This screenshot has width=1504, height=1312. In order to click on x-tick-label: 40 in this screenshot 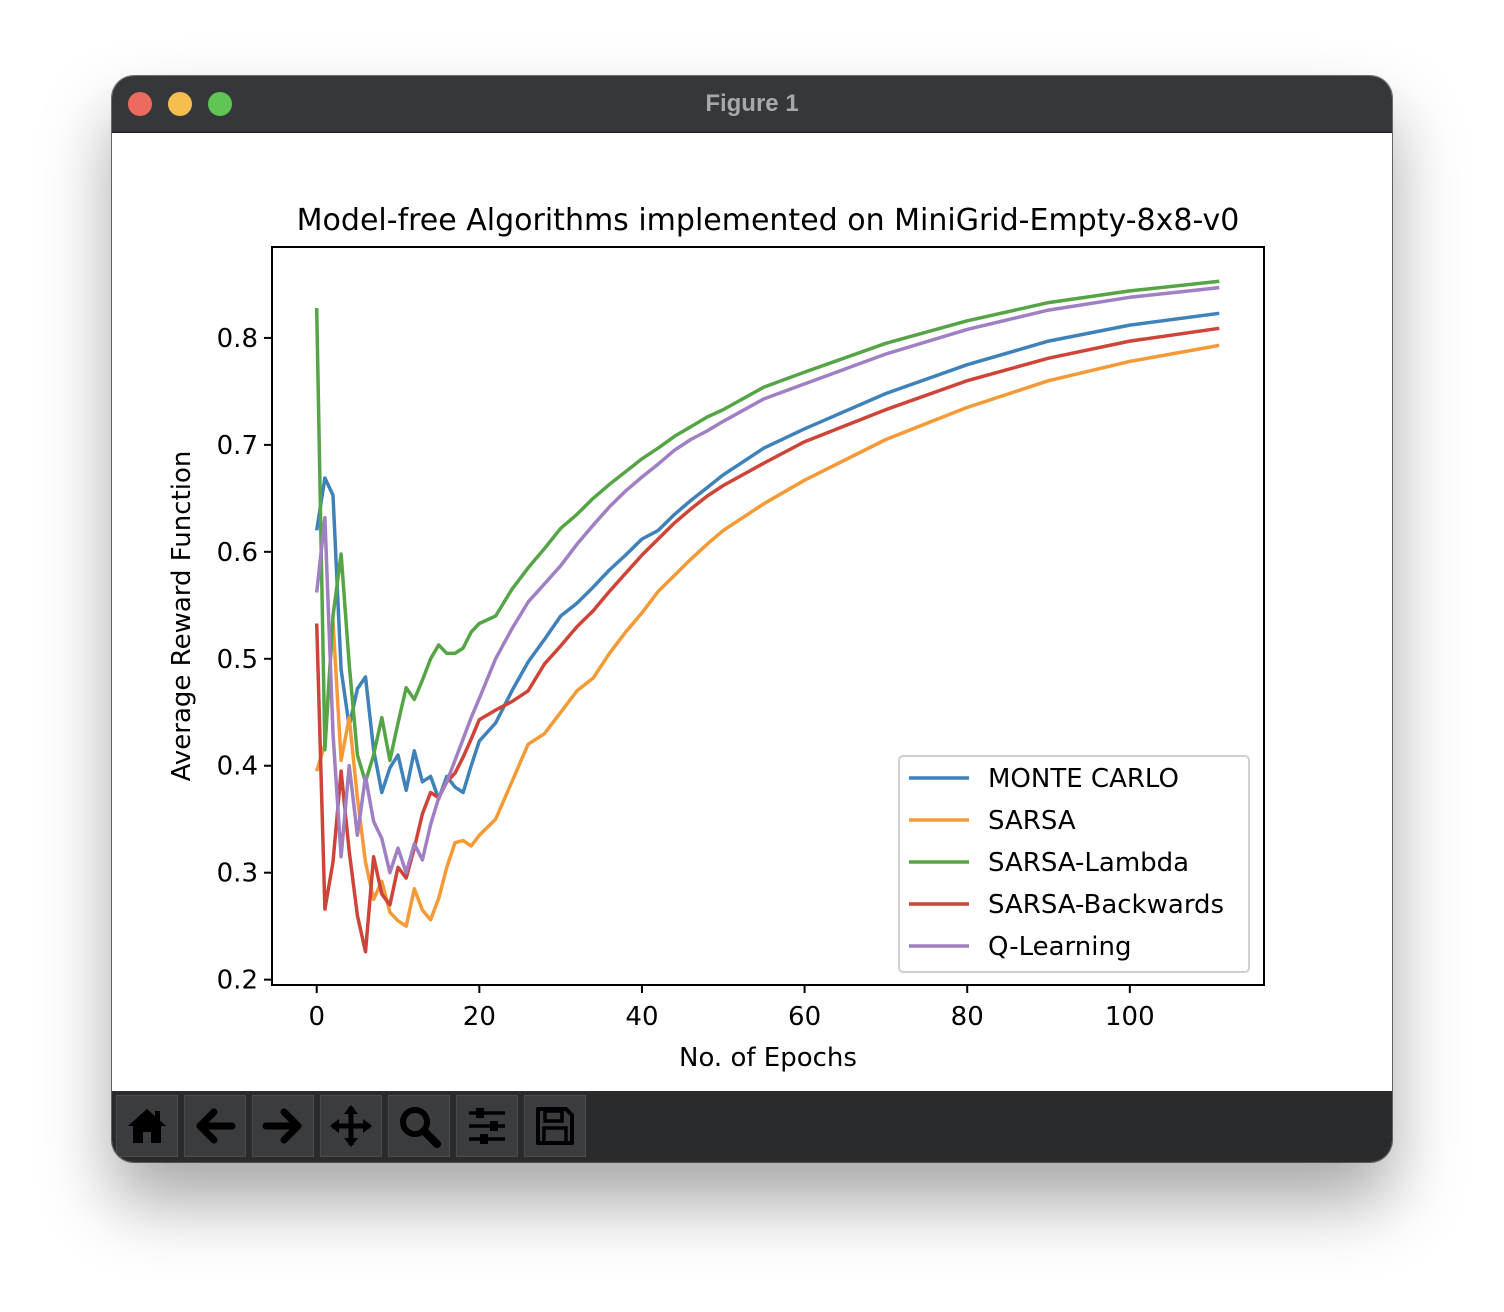, I will do `click(641, 1017)`.